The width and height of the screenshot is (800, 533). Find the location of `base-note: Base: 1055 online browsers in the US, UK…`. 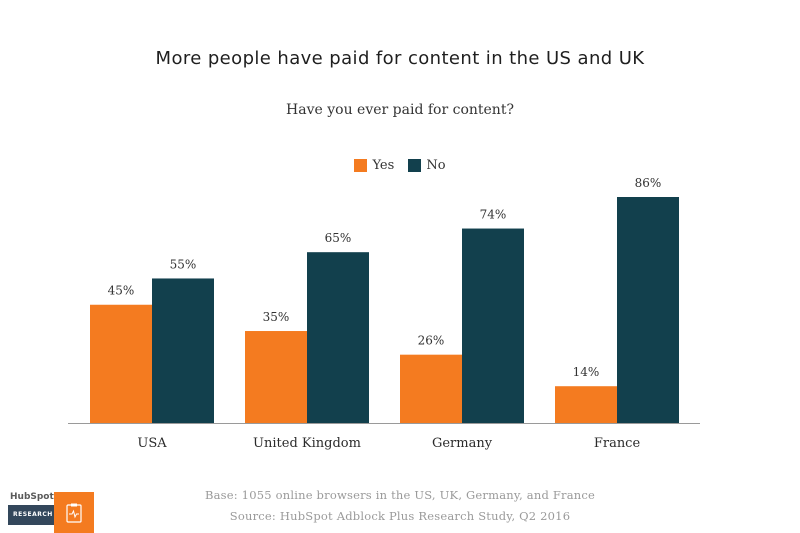

base-note: Base: 1055 online browsers in the US, UK… is located at coordinates (400, 495).